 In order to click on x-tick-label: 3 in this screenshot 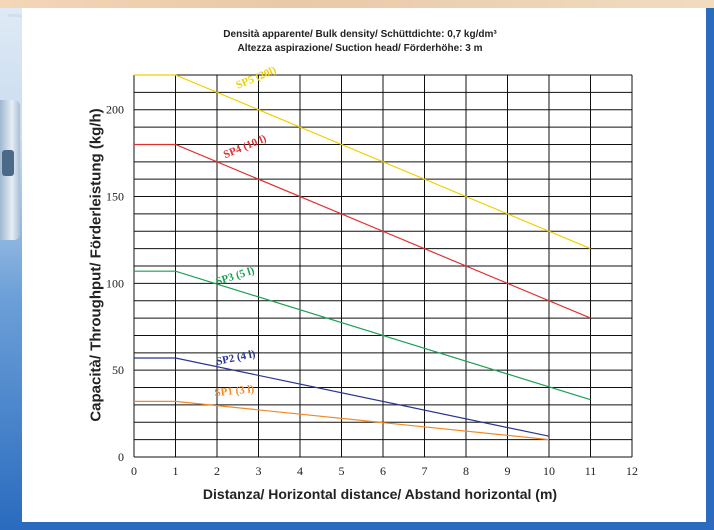, I will do `click(259, 471)`.